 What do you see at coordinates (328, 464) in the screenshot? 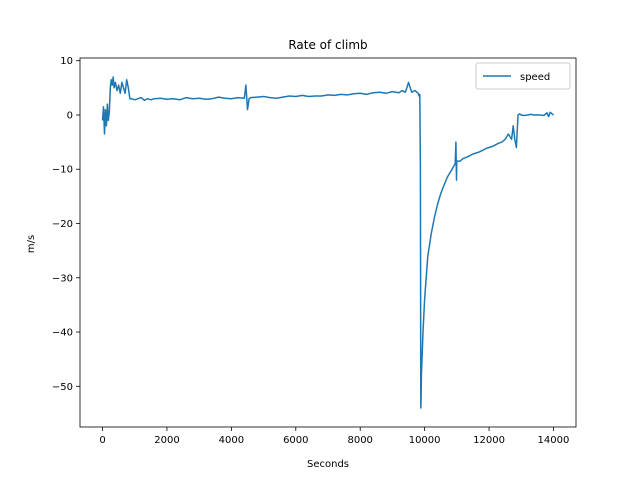
I see `x-axis-label: Seconds` at bounding box center [328, 464].